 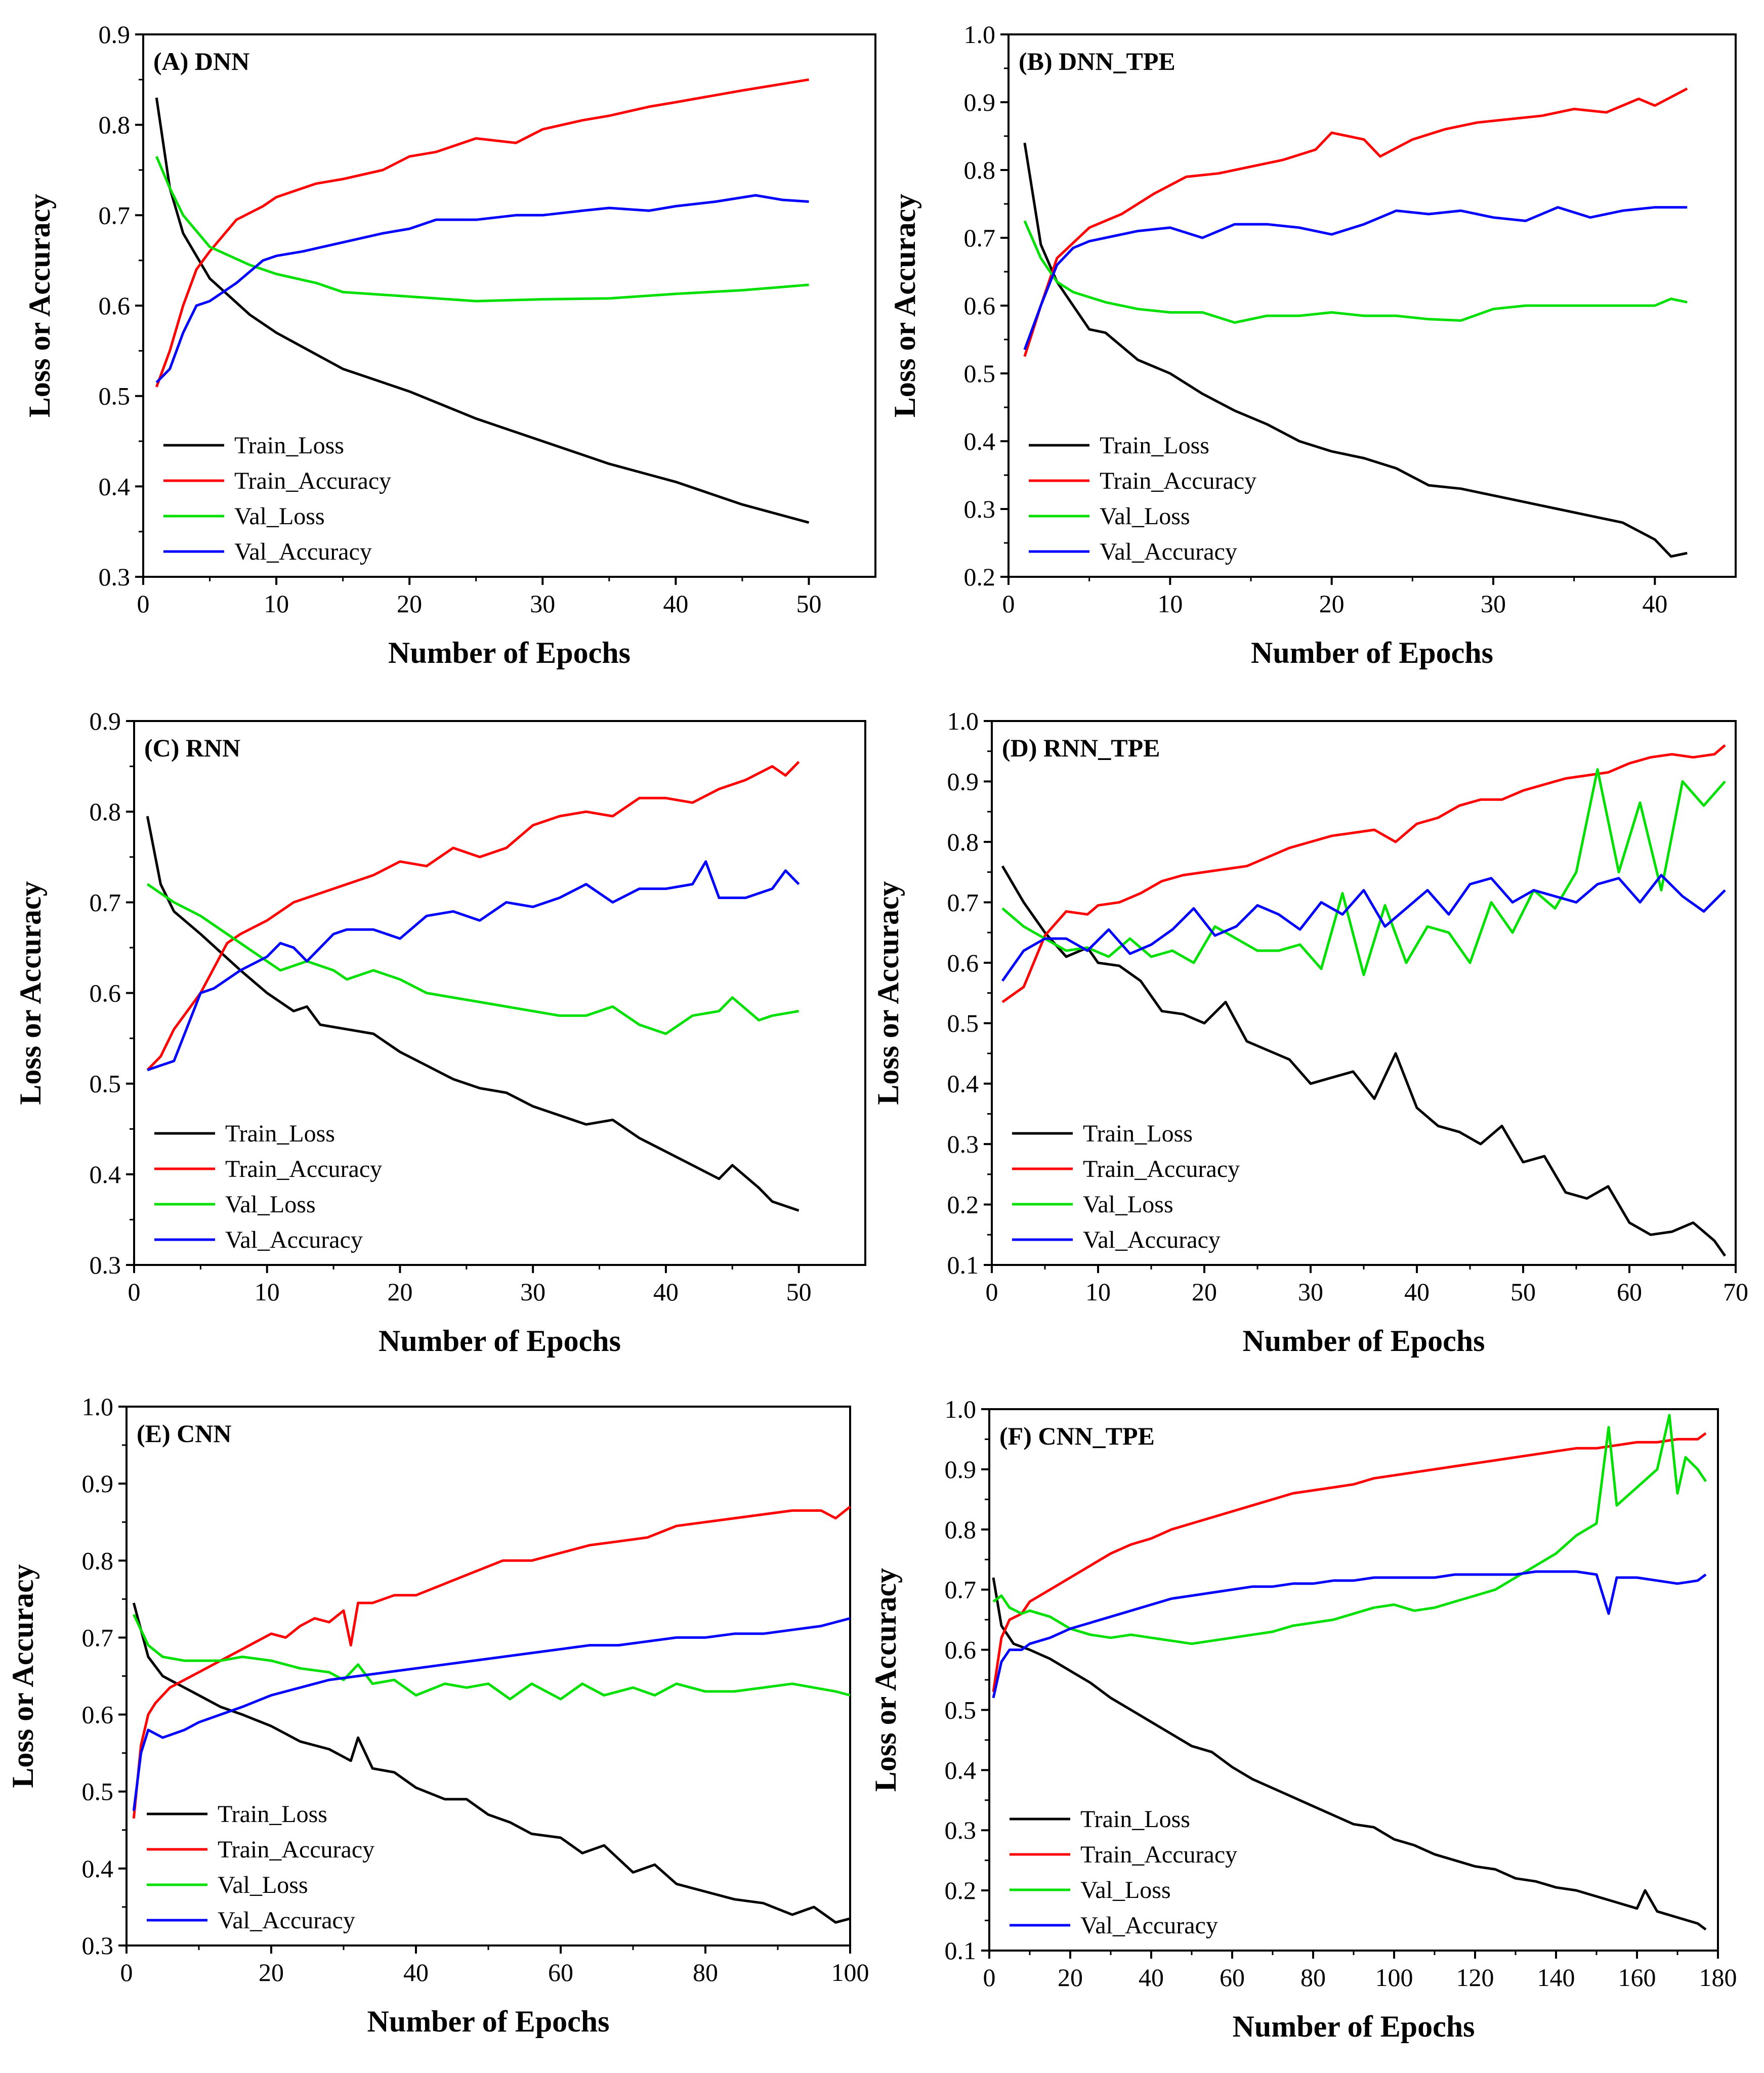 What do you see at coordinates (1081, 748) in the screenshot?
I see `panel-title: (D) RNN_TPE` at bounding box center [1081, 748].